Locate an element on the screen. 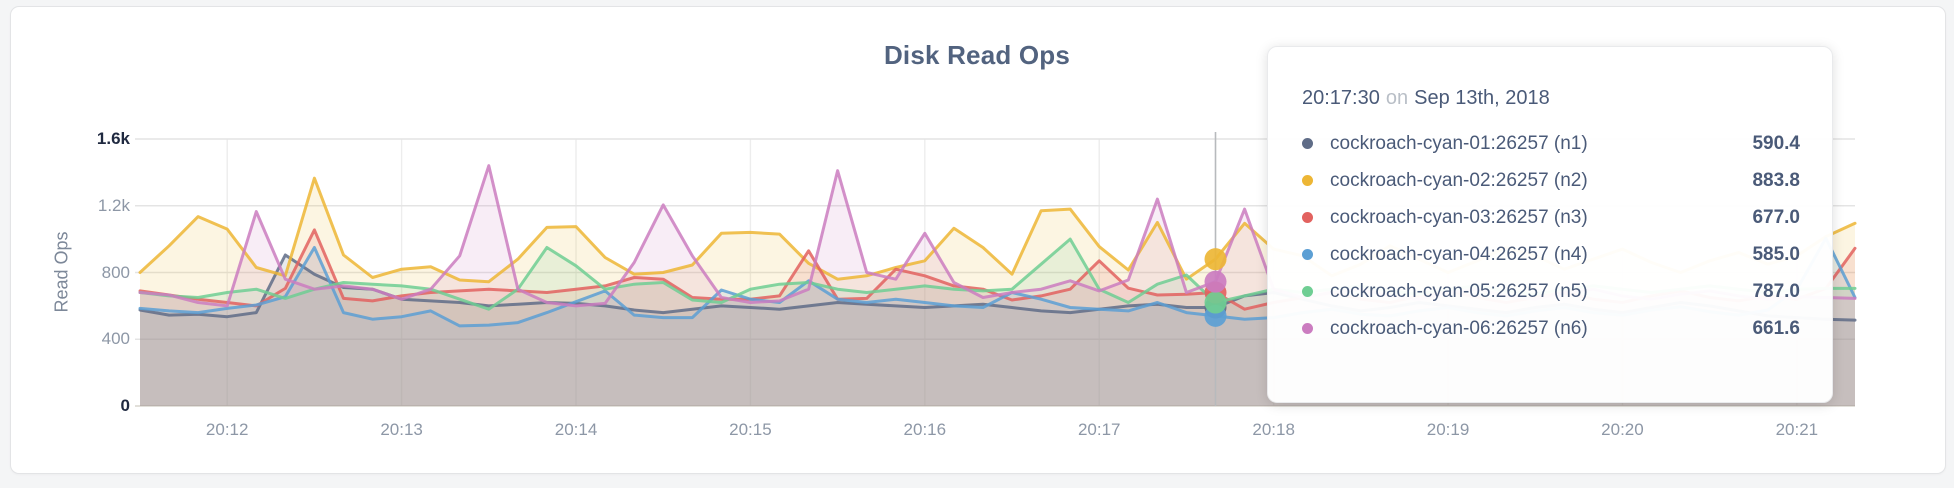  chart-title: Disk Read Ops is located at coordinates (977, 55).